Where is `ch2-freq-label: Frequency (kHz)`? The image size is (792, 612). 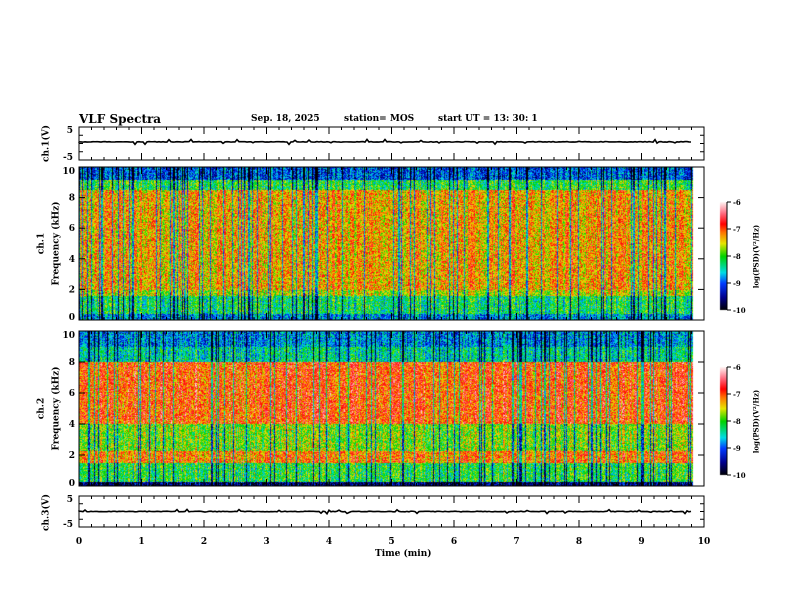 ch2-freq-label: Frequency (kHz) is located at coordinates (57, 409).